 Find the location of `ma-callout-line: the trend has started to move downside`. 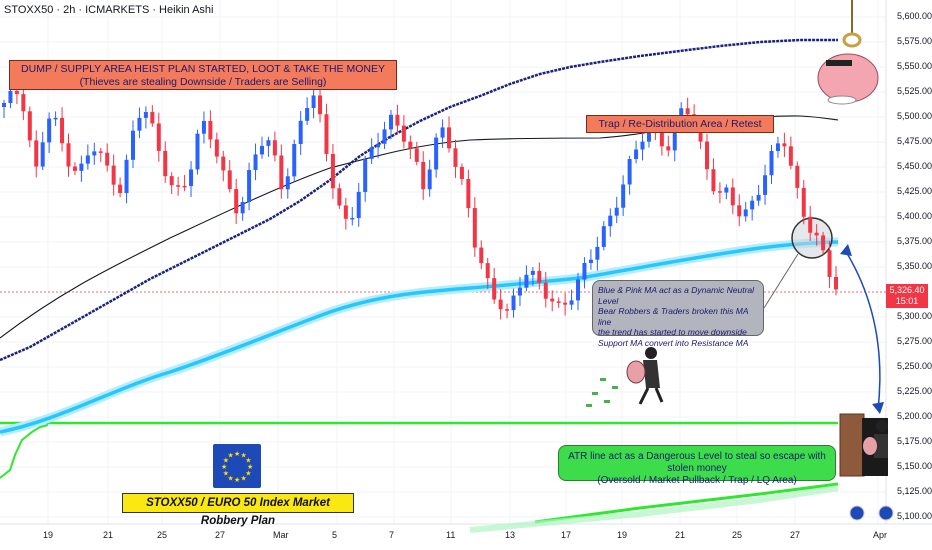

ma-callout-line: the trend has started to move downside is located at coordinates (672, 332).